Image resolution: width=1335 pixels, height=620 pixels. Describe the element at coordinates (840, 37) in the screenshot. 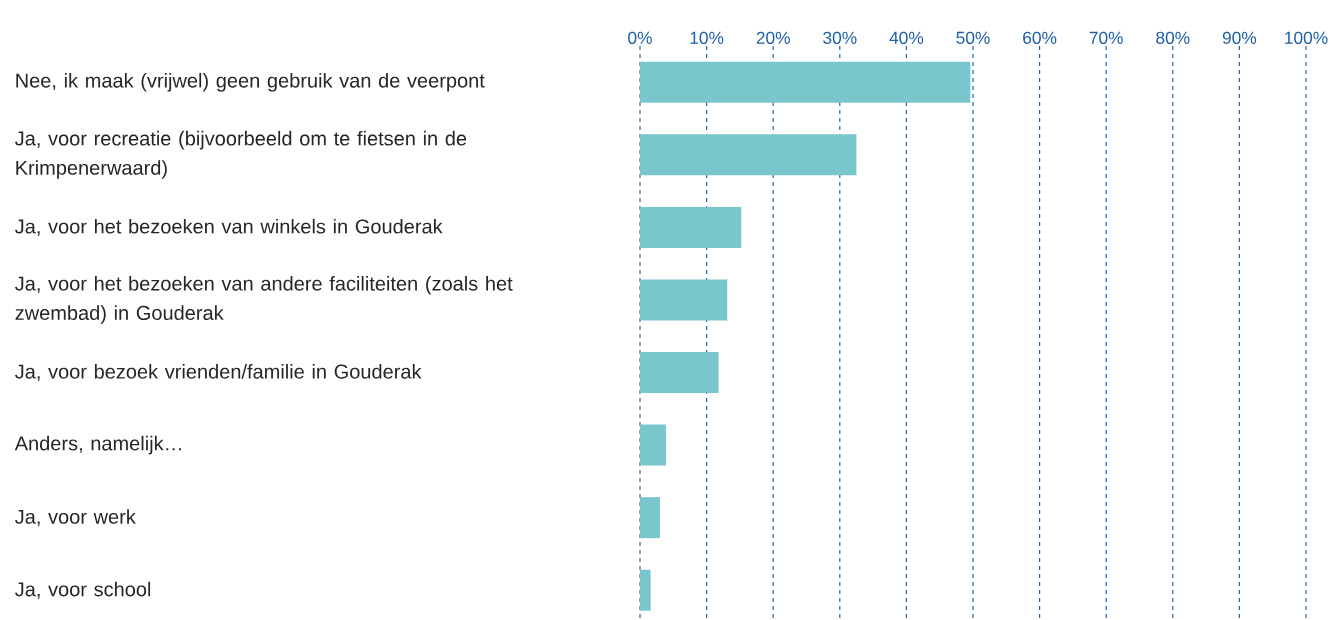

I see `x-tick-label: 30%` at that location.